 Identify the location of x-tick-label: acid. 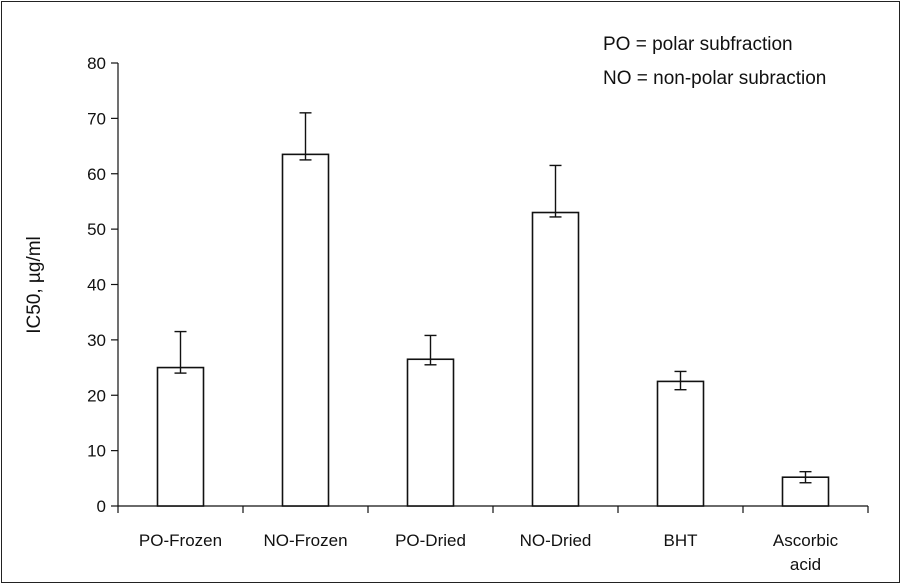
(805, 564).